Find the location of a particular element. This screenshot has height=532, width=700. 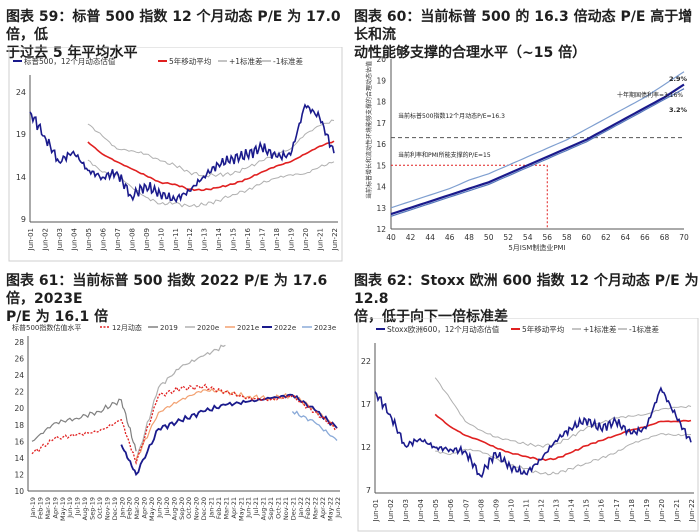

x-tick-label: Jun-02 is located at coordinates (46, 239).